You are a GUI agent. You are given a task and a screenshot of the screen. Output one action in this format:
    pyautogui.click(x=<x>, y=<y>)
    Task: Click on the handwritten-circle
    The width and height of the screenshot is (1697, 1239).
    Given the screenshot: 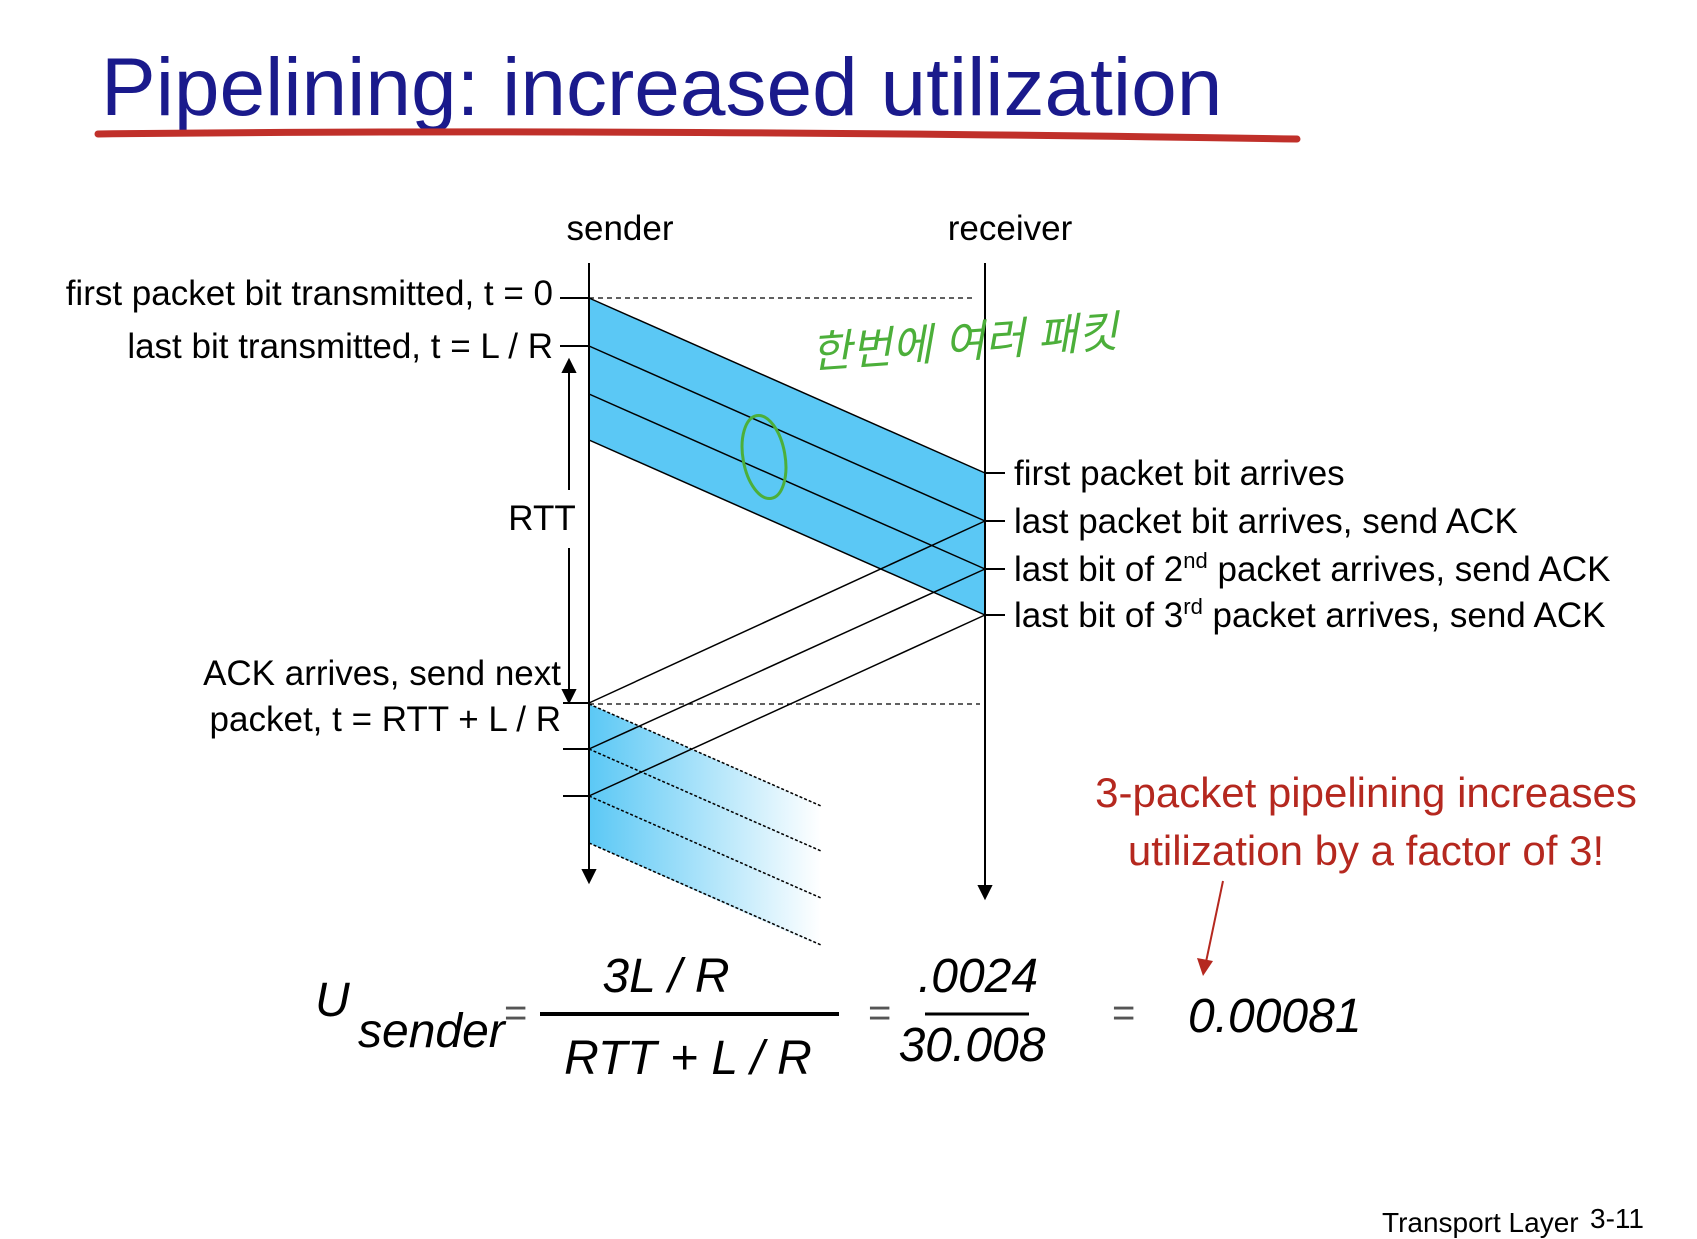 What is the action you would take?
    pyautogui.click(x=764, y=457)
    